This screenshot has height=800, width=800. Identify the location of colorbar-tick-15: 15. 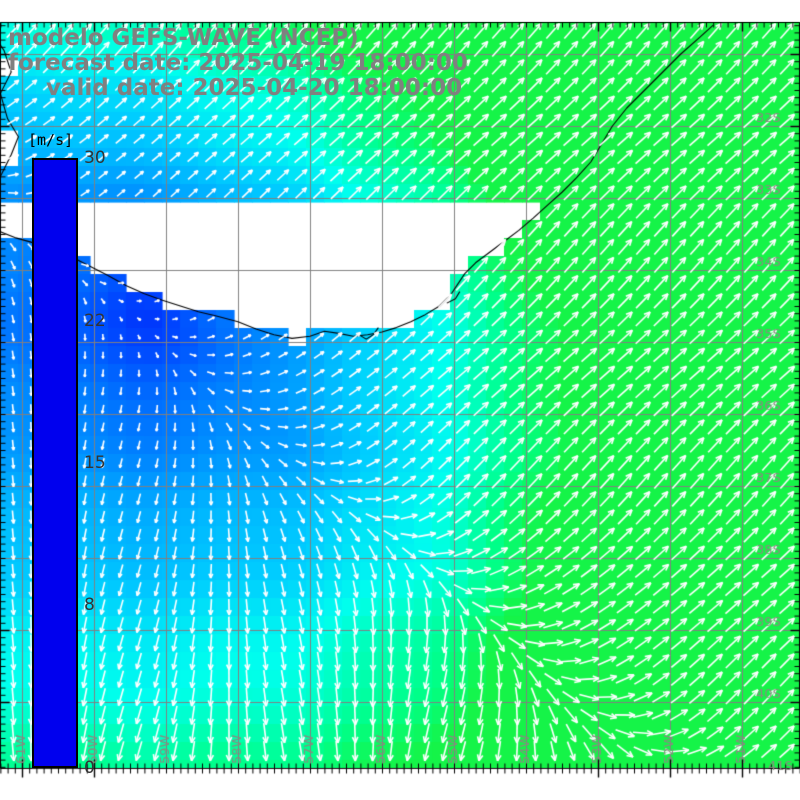
(95, 463).